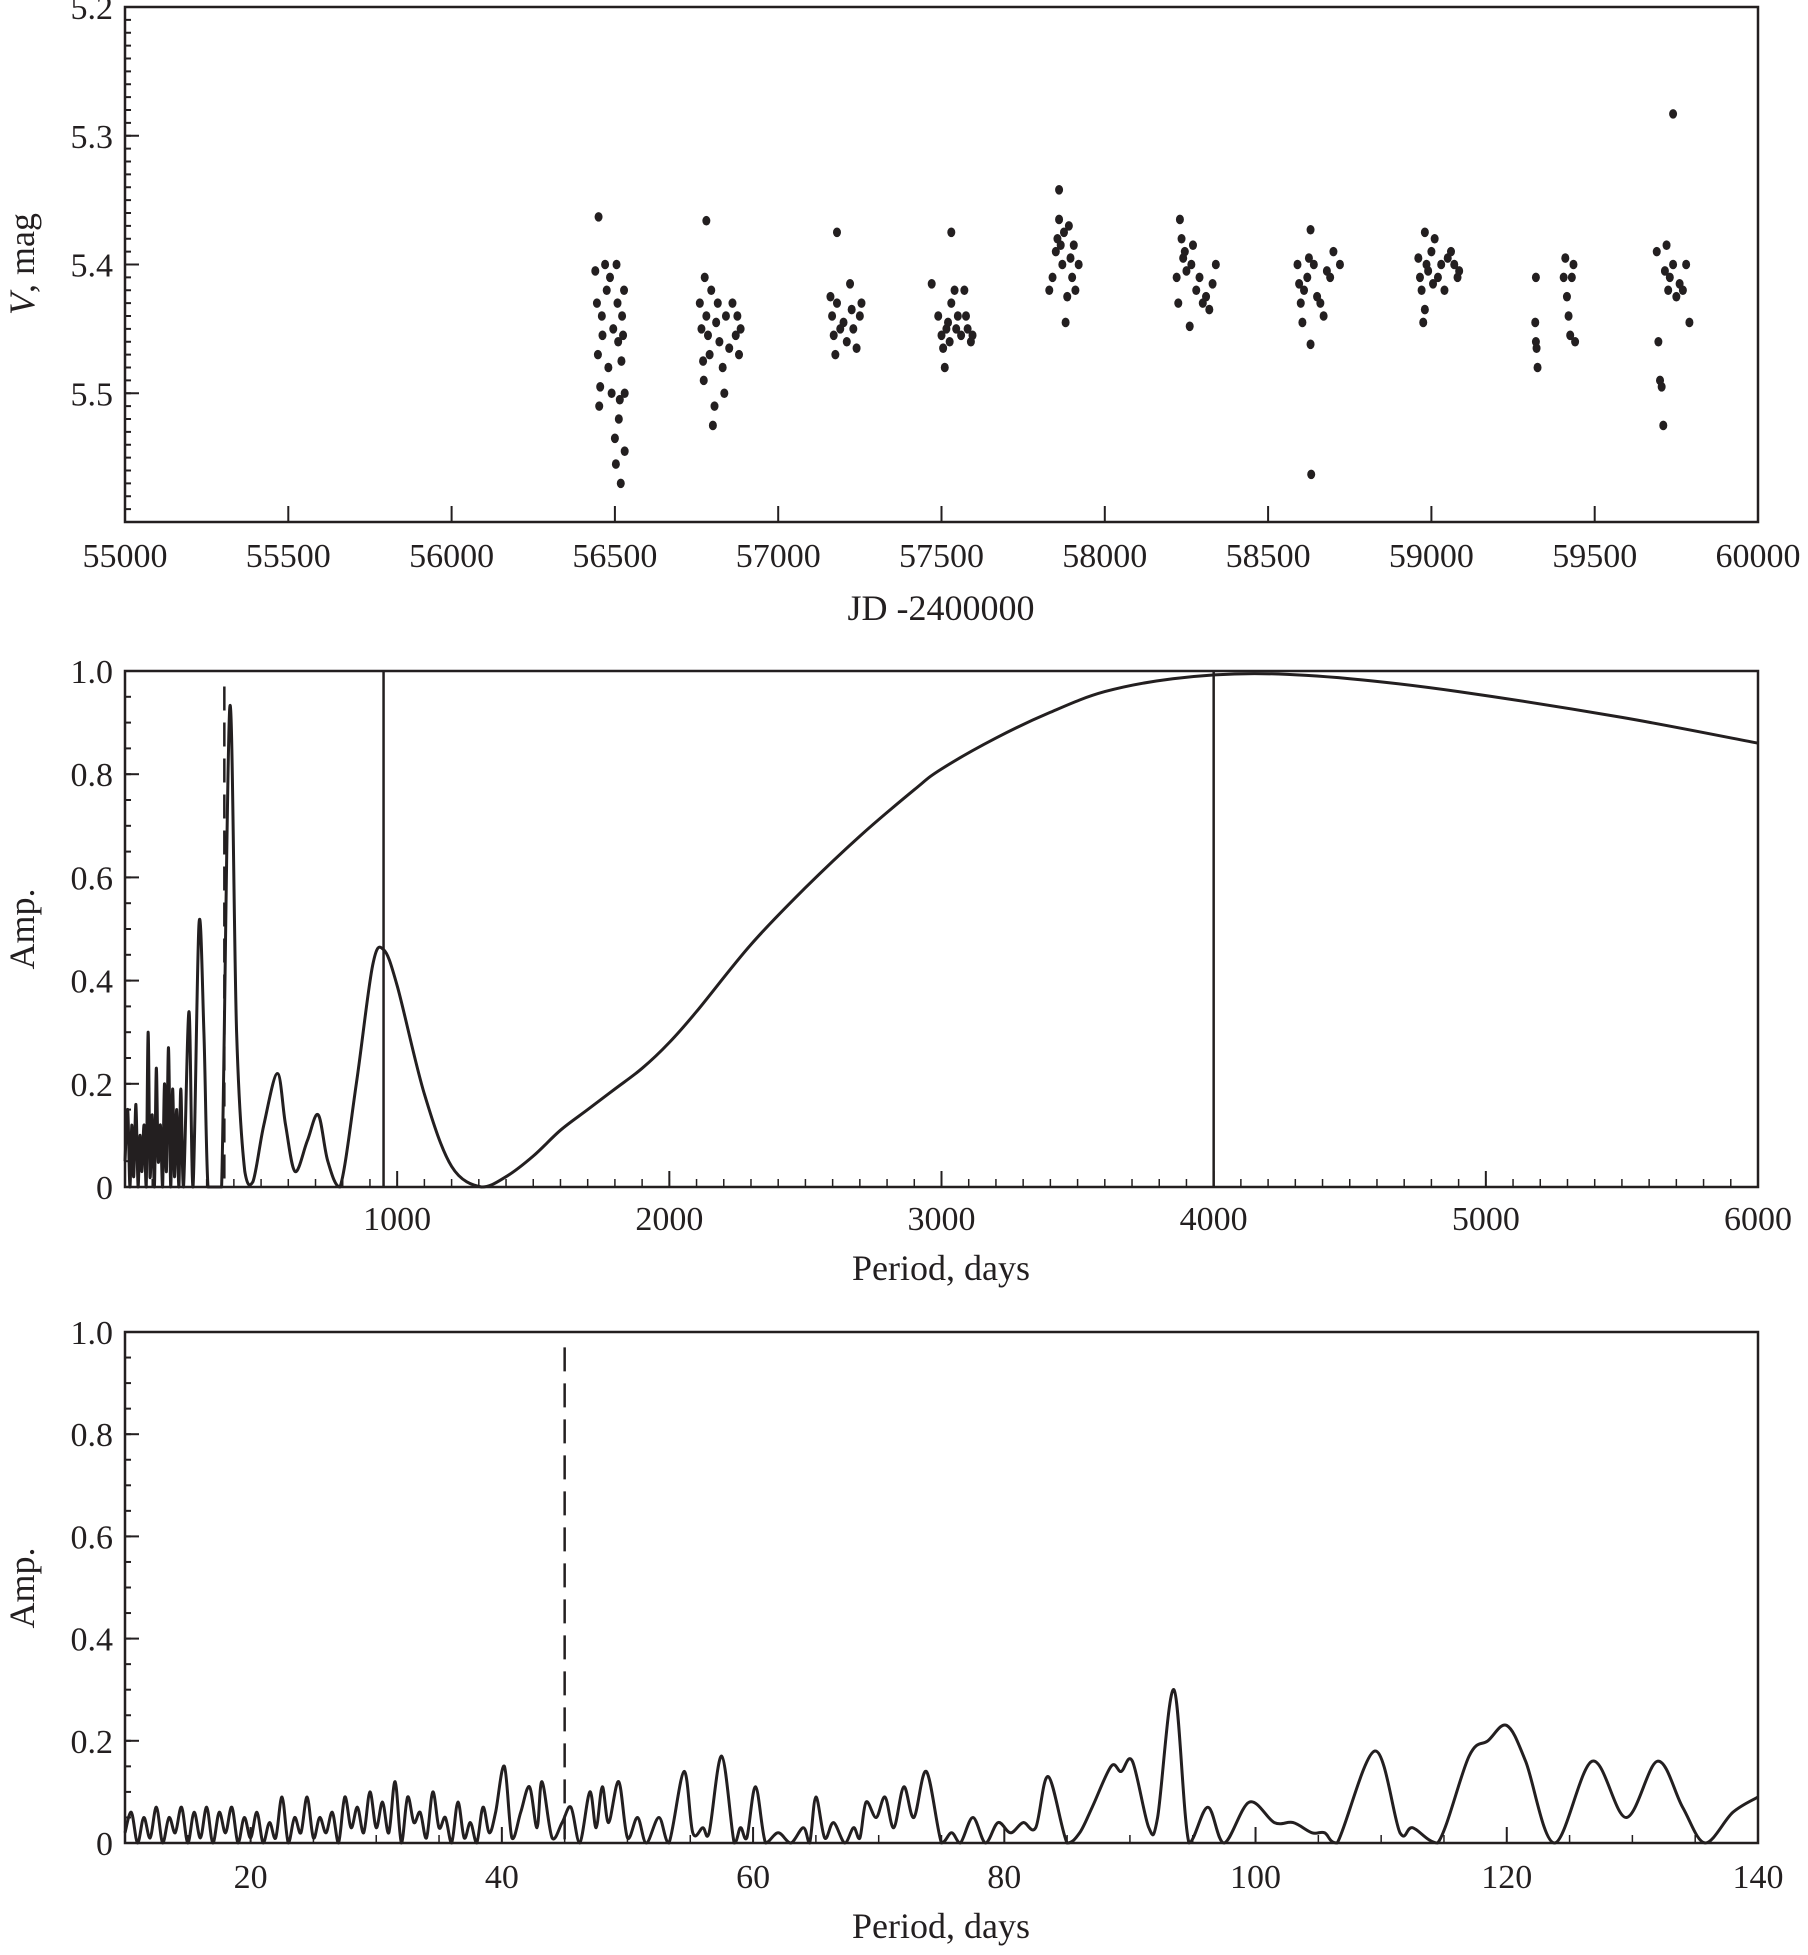  I want to click on y-axis-label: Amp., so click(22, 929).